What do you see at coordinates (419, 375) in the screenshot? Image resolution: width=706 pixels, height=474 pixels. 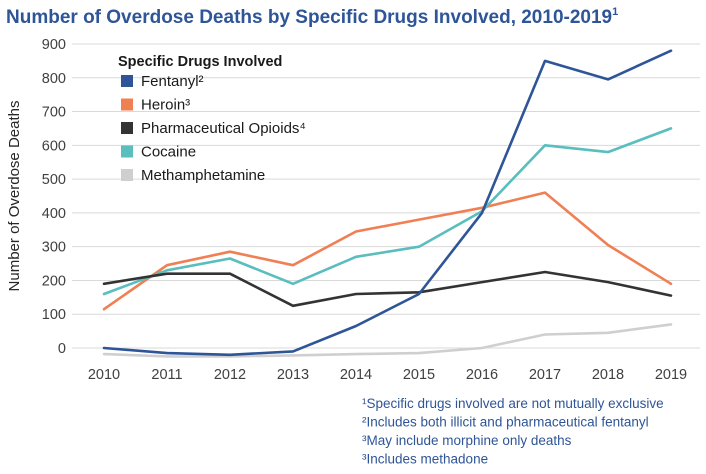 I see `x-tick-label: 2015` at bounding box center [419, 375].